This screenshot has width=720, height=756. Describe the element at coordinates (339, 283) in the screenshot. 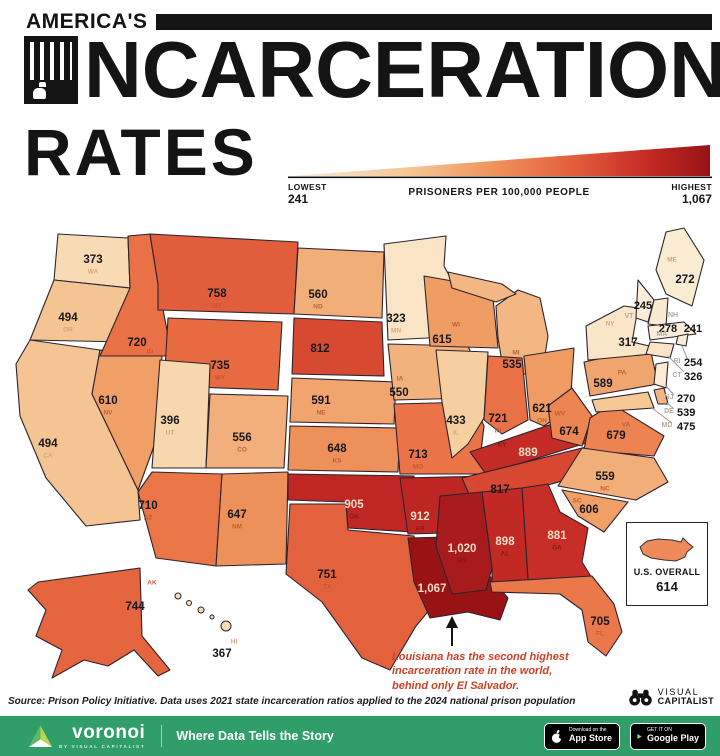

I see `state-nd` at that location.